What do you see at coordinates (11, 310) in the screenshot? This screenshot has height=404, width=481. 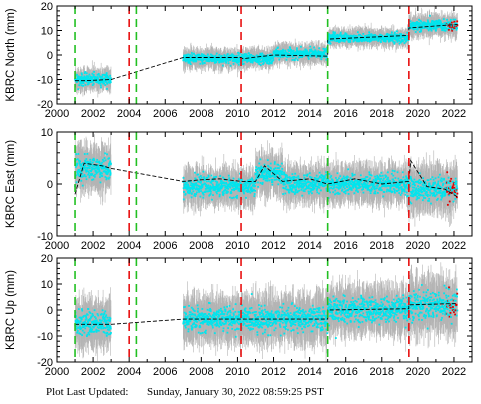 I see `y-axis-label: KBRC Up (mm)` at bounding box center [11, 310].